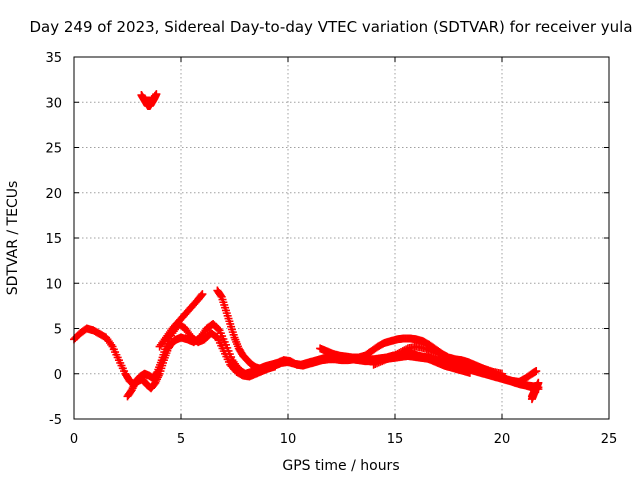 This screenshot has height=480, width=640. Describe the element at coordinates (13, 238) in the screenshot. I see `y-axis-label: SDTVAR / TECUs` at that location.